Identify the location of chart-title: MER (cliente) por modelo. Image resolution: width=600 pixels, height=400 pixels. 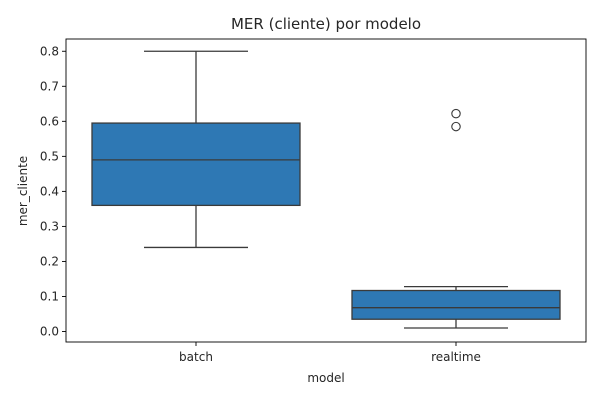
(326, 24).